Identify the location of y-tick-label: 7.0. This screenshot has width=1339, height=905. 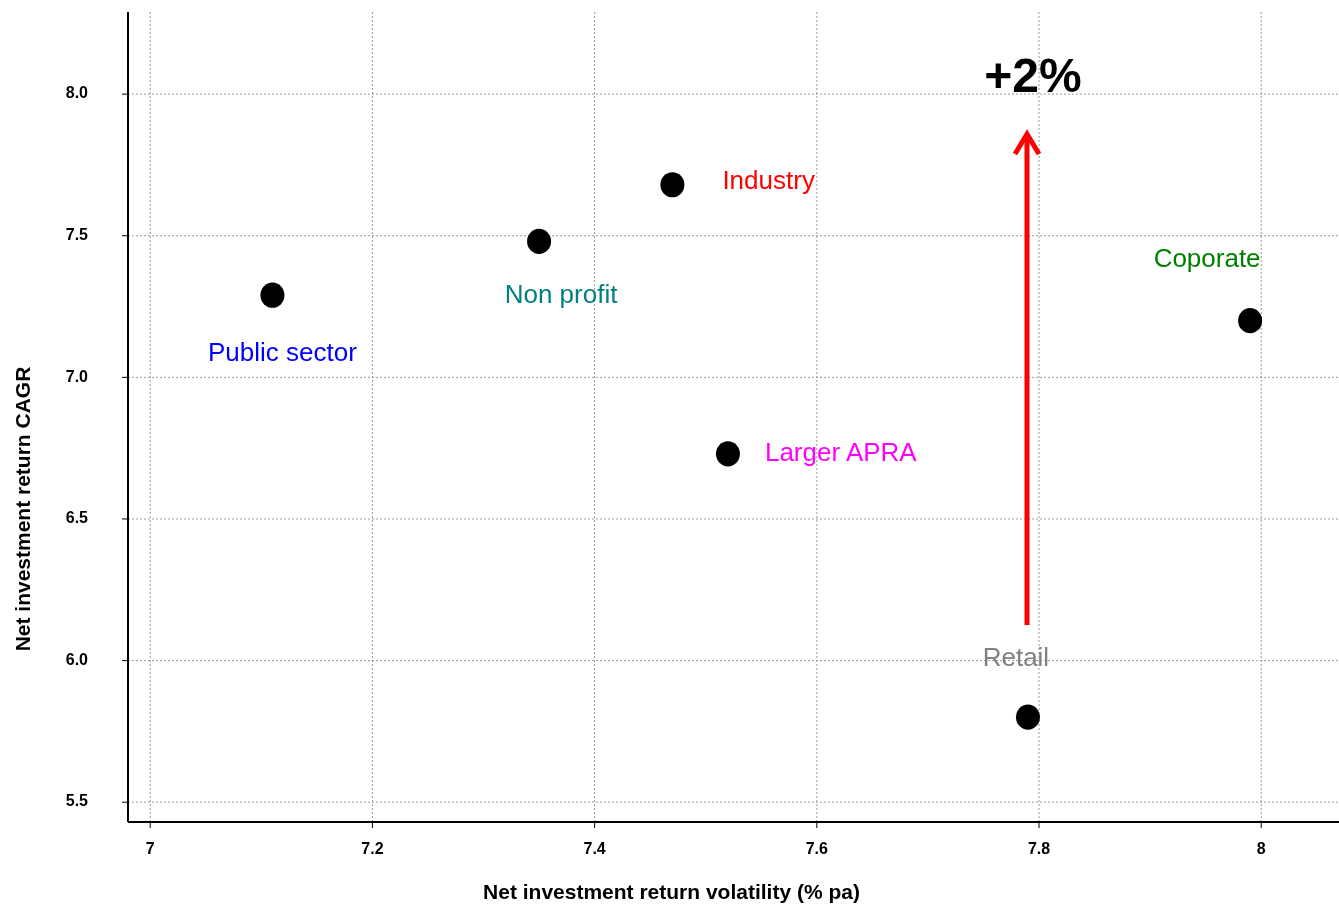
(77, 376).